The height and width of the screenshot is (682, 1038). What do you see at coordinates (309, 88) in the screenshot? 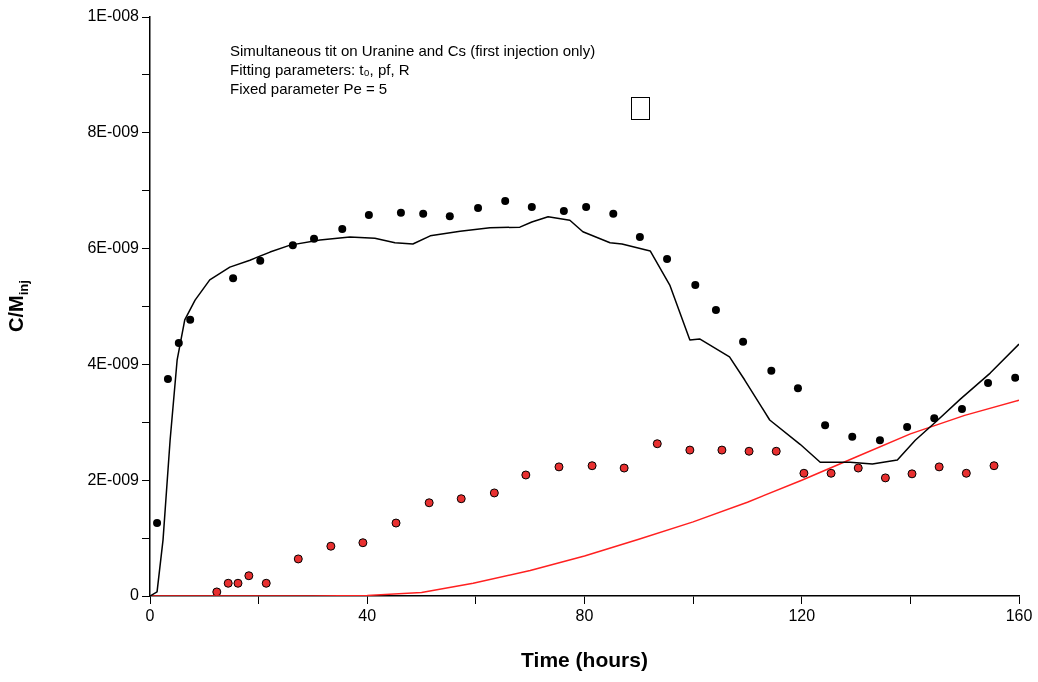
I see `annotation: Fixed parameter Pe = 5` at bounding box center [309, 88].